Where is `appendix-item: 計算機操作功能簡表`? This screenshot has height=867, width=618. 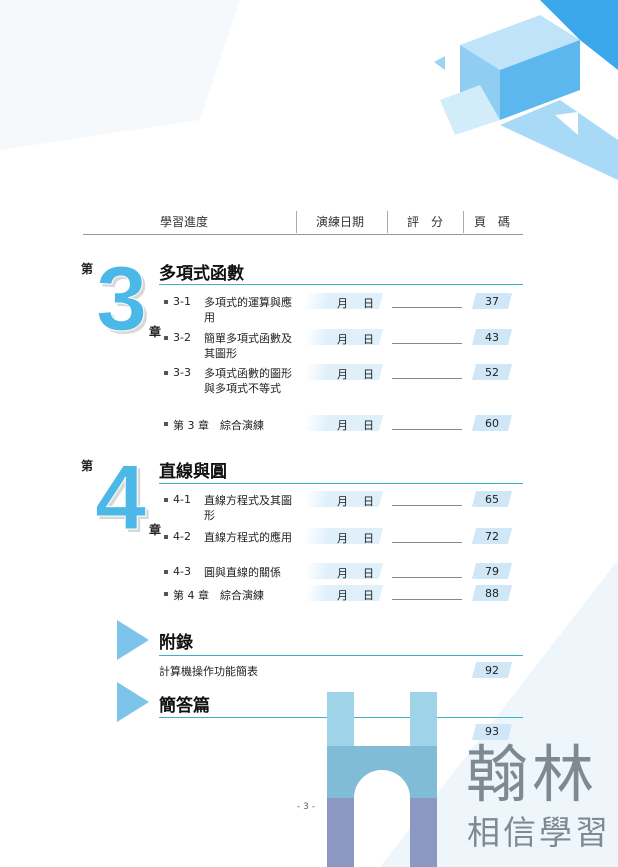
appendix-item: 計算機操作功能簡表 is located at coordinates (208, 671).